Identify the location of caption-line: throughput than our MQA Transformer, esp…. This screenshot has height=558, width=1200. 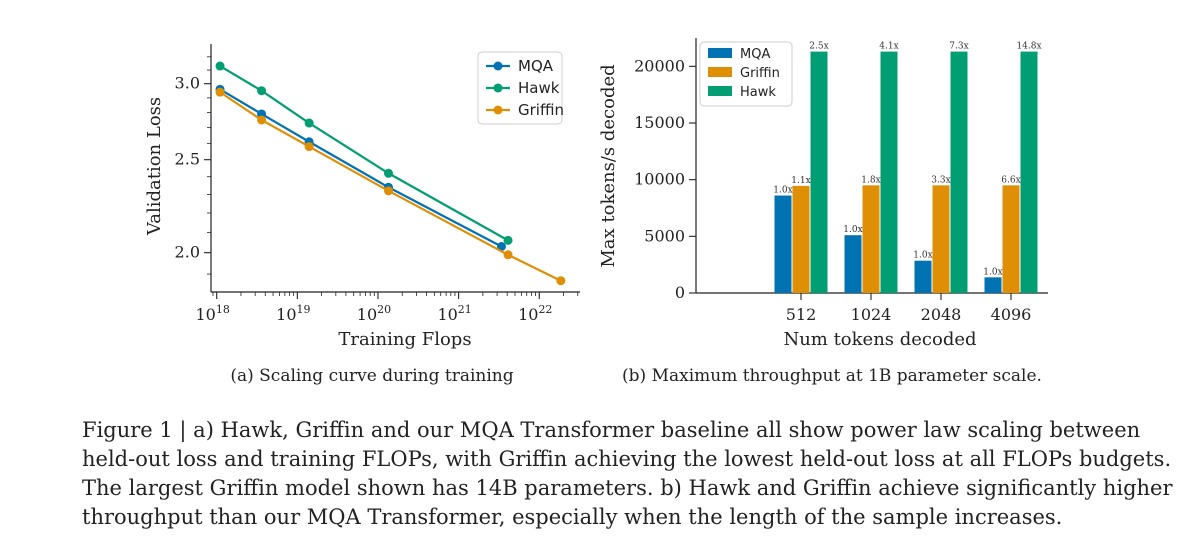
(572, 517).